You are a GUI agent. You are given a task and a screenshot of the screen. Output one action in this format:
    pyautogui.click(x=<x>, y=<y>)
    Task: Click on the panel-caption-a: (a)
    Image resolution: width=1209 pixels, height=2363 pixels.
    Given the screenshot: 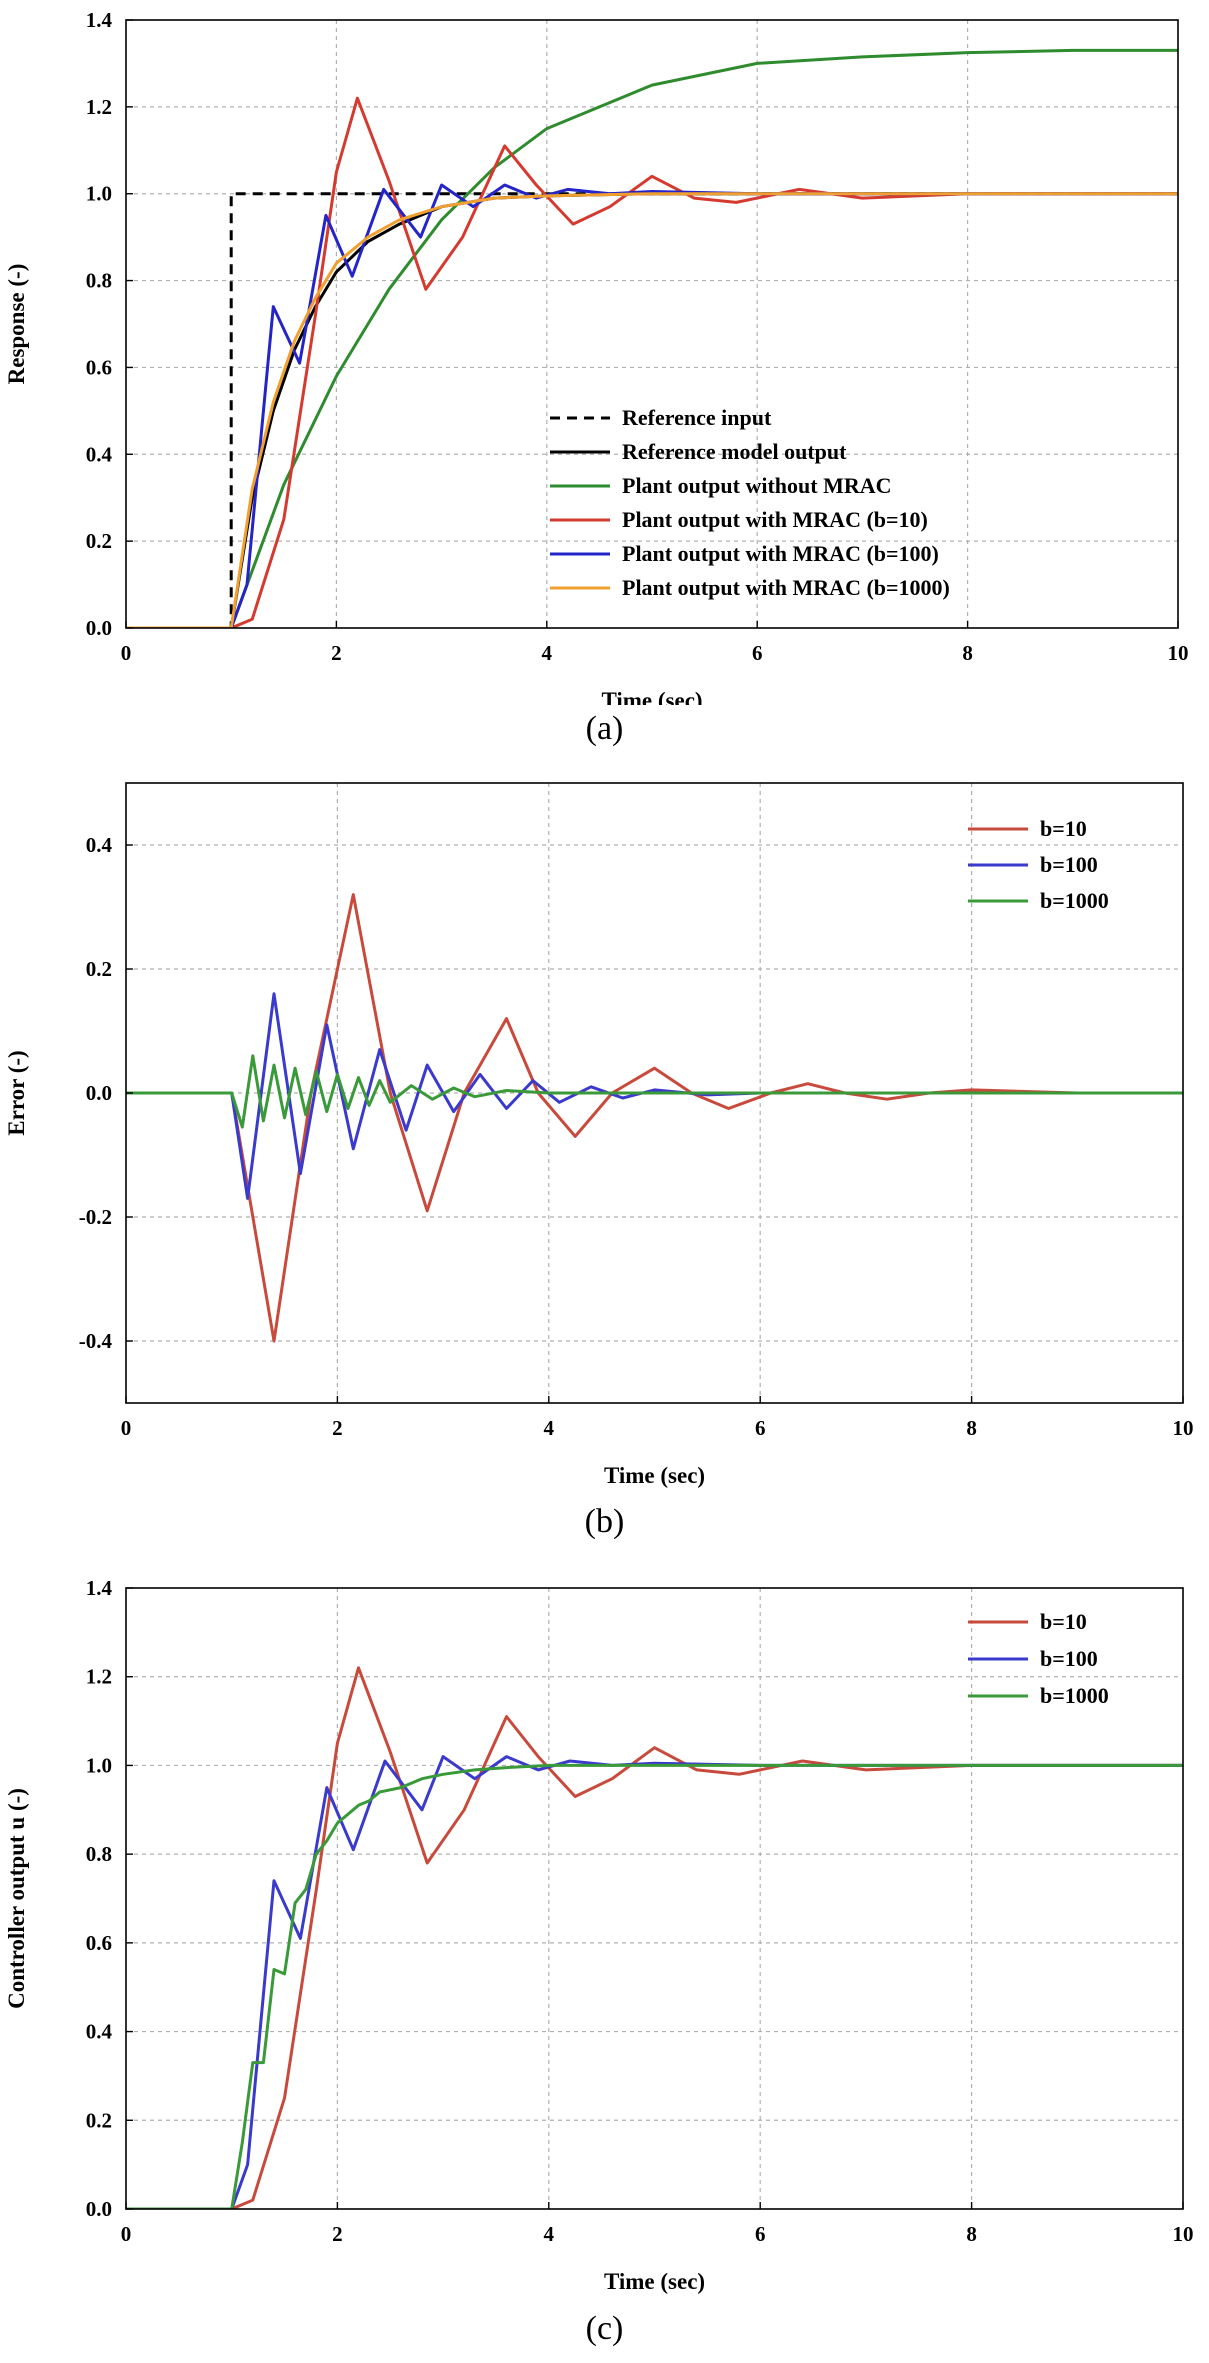 What is the action you would take?
    pyautogui.click(x=604, y=728)
    